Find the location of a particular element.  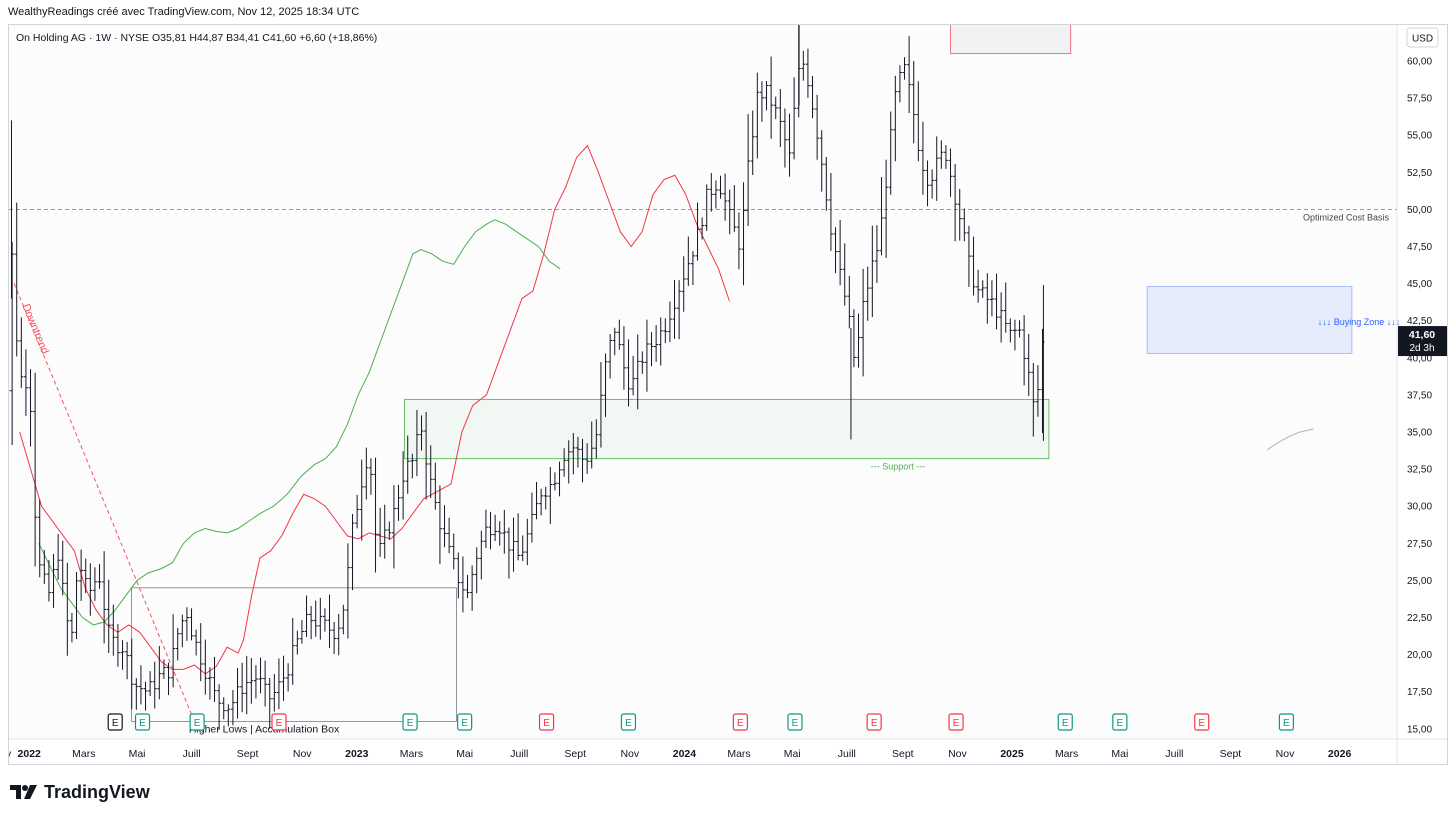

resistance-zone is located at coordinates (1011, 39).